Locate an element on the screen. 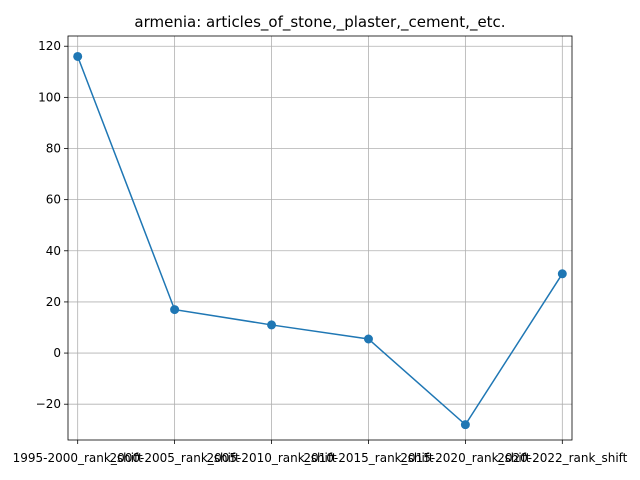  y-tick-label: 40 is located at coordinates (53, 251).